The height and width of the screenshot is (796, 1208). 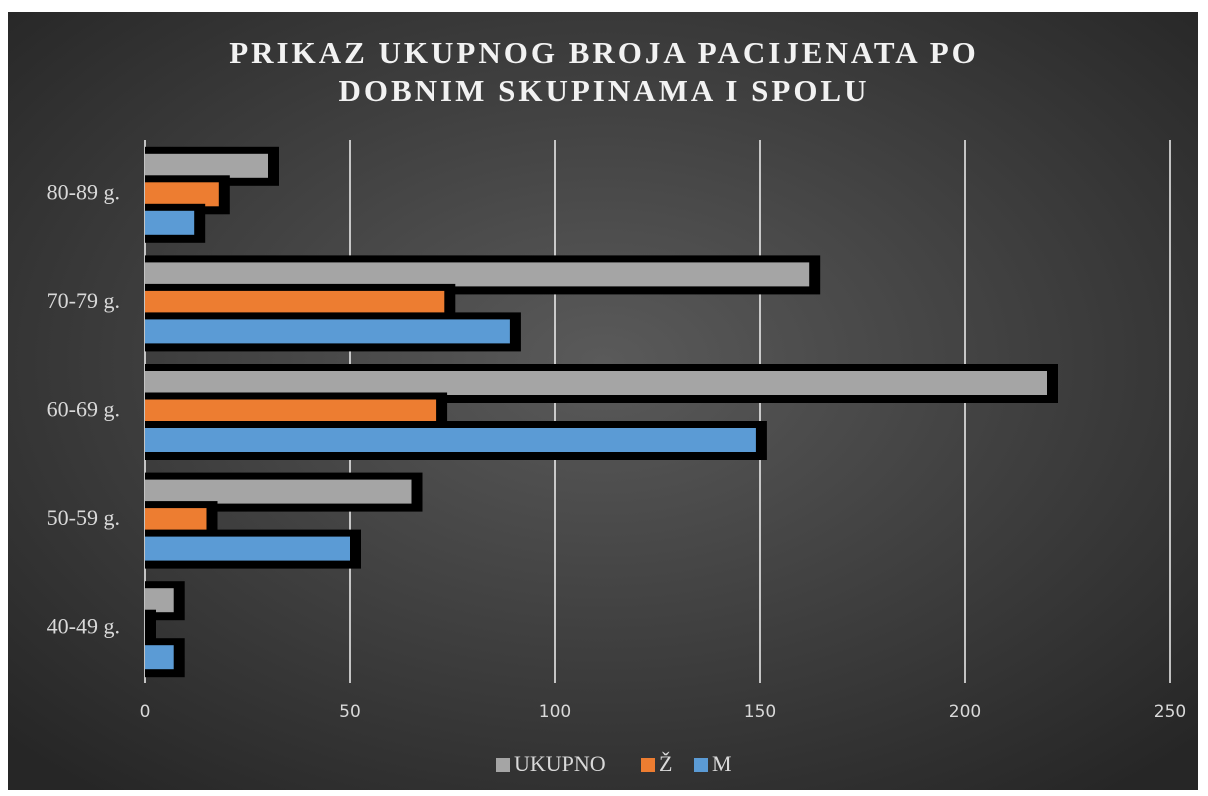 I want to click on y-tick-label: 50-59 g., so click(x=83, y=517).